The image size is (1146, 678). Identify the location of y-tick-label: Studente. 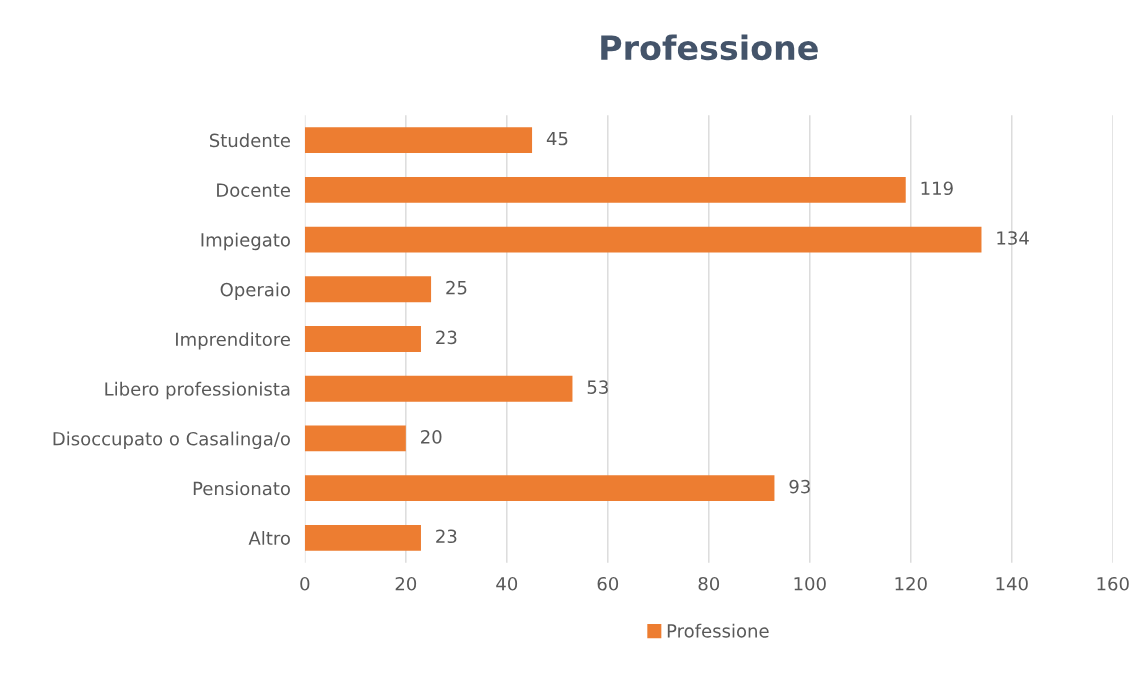
(249, 140).